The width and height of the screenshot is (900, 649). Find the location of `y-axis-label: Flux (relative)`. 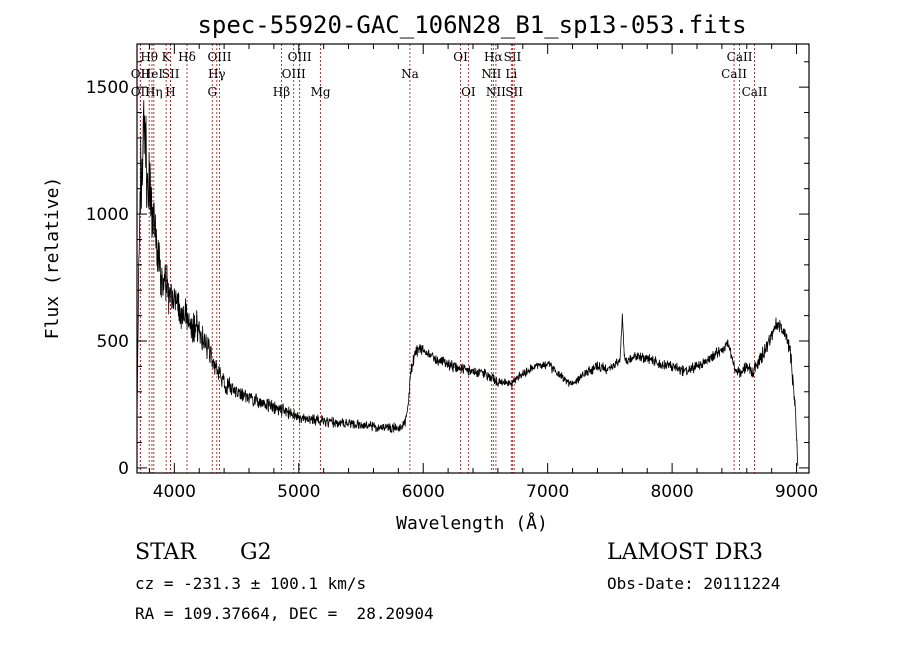

y-axis-label: Flux (relative) is located at coordinates (52, 258).